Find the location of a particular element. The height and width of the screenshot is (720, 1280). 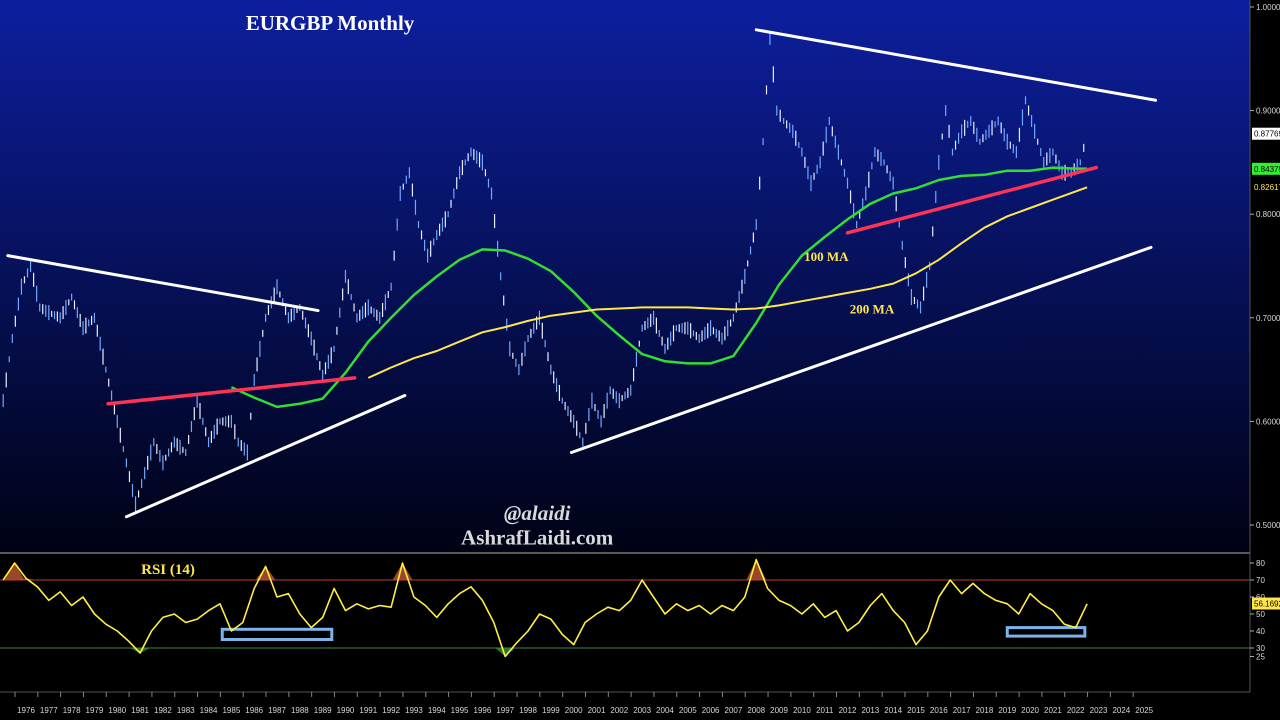

x-tick-label: 1990 is located at coordinates (346, 710).